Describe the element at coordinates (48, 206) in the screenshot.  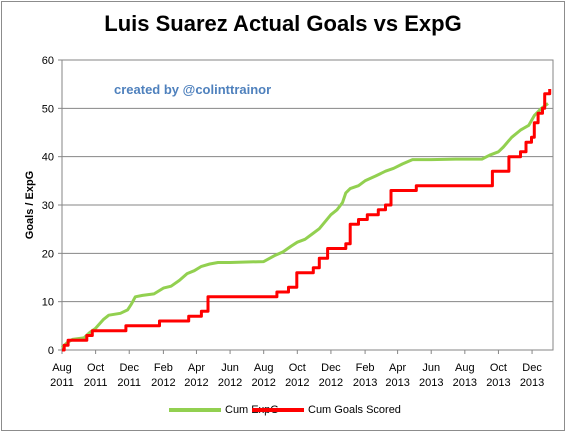
I see `y-tick-label: 30` at that location.